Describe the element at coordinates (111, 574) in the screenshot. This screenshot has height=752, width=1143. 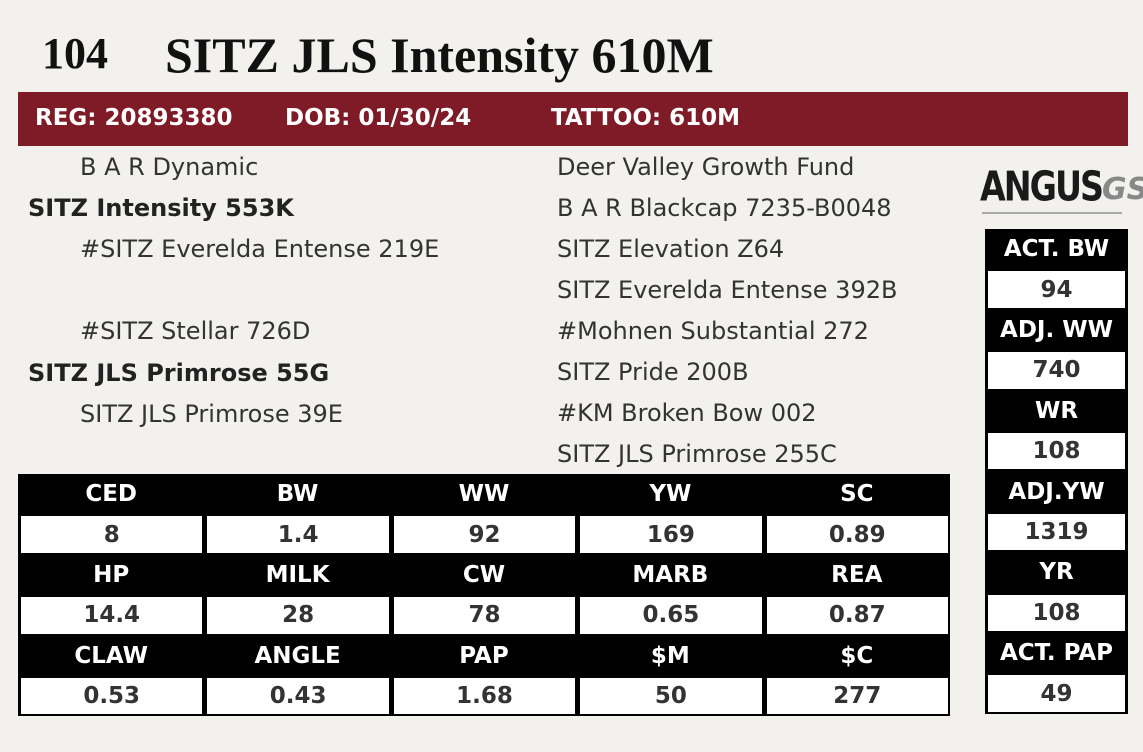
I see `epd-label: HP` at that location.